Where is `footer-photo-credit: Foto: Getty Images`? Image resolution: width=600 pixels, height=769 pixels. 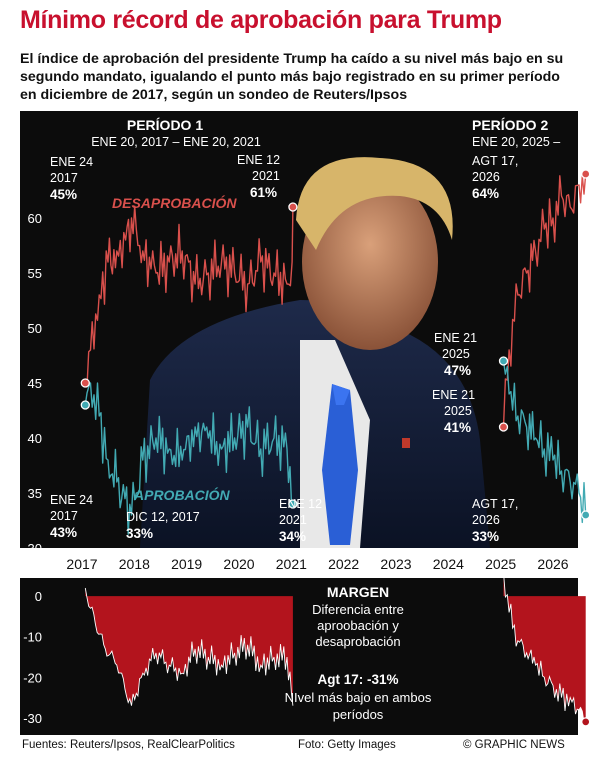 footer-photo-credit: Foto: Getty Images is located at coordinates (347, 745).